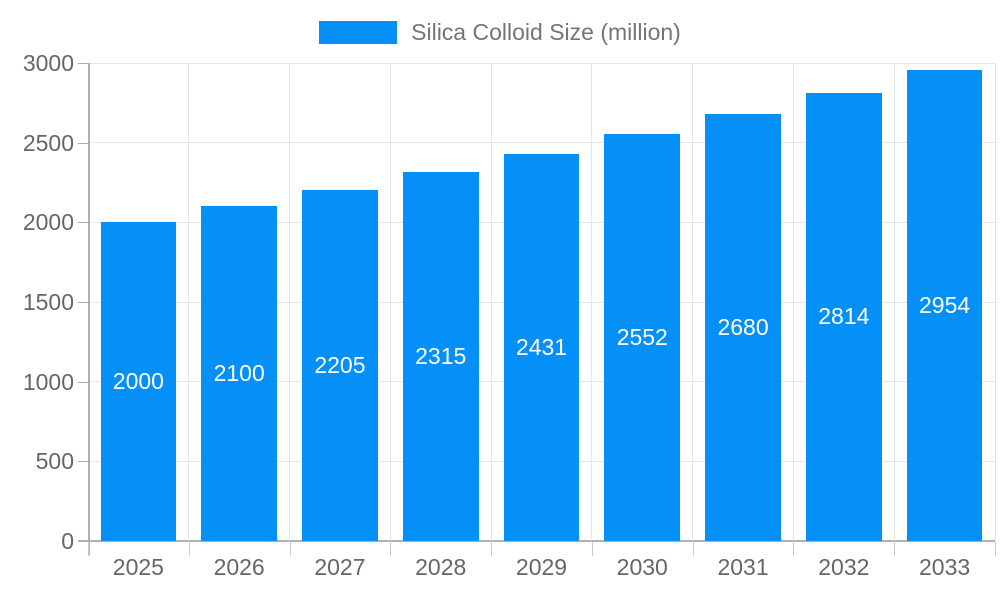 This screenshot has width=1000, height=600. I want to click on x-axis-tick-label: 2025, so click(138, 567).